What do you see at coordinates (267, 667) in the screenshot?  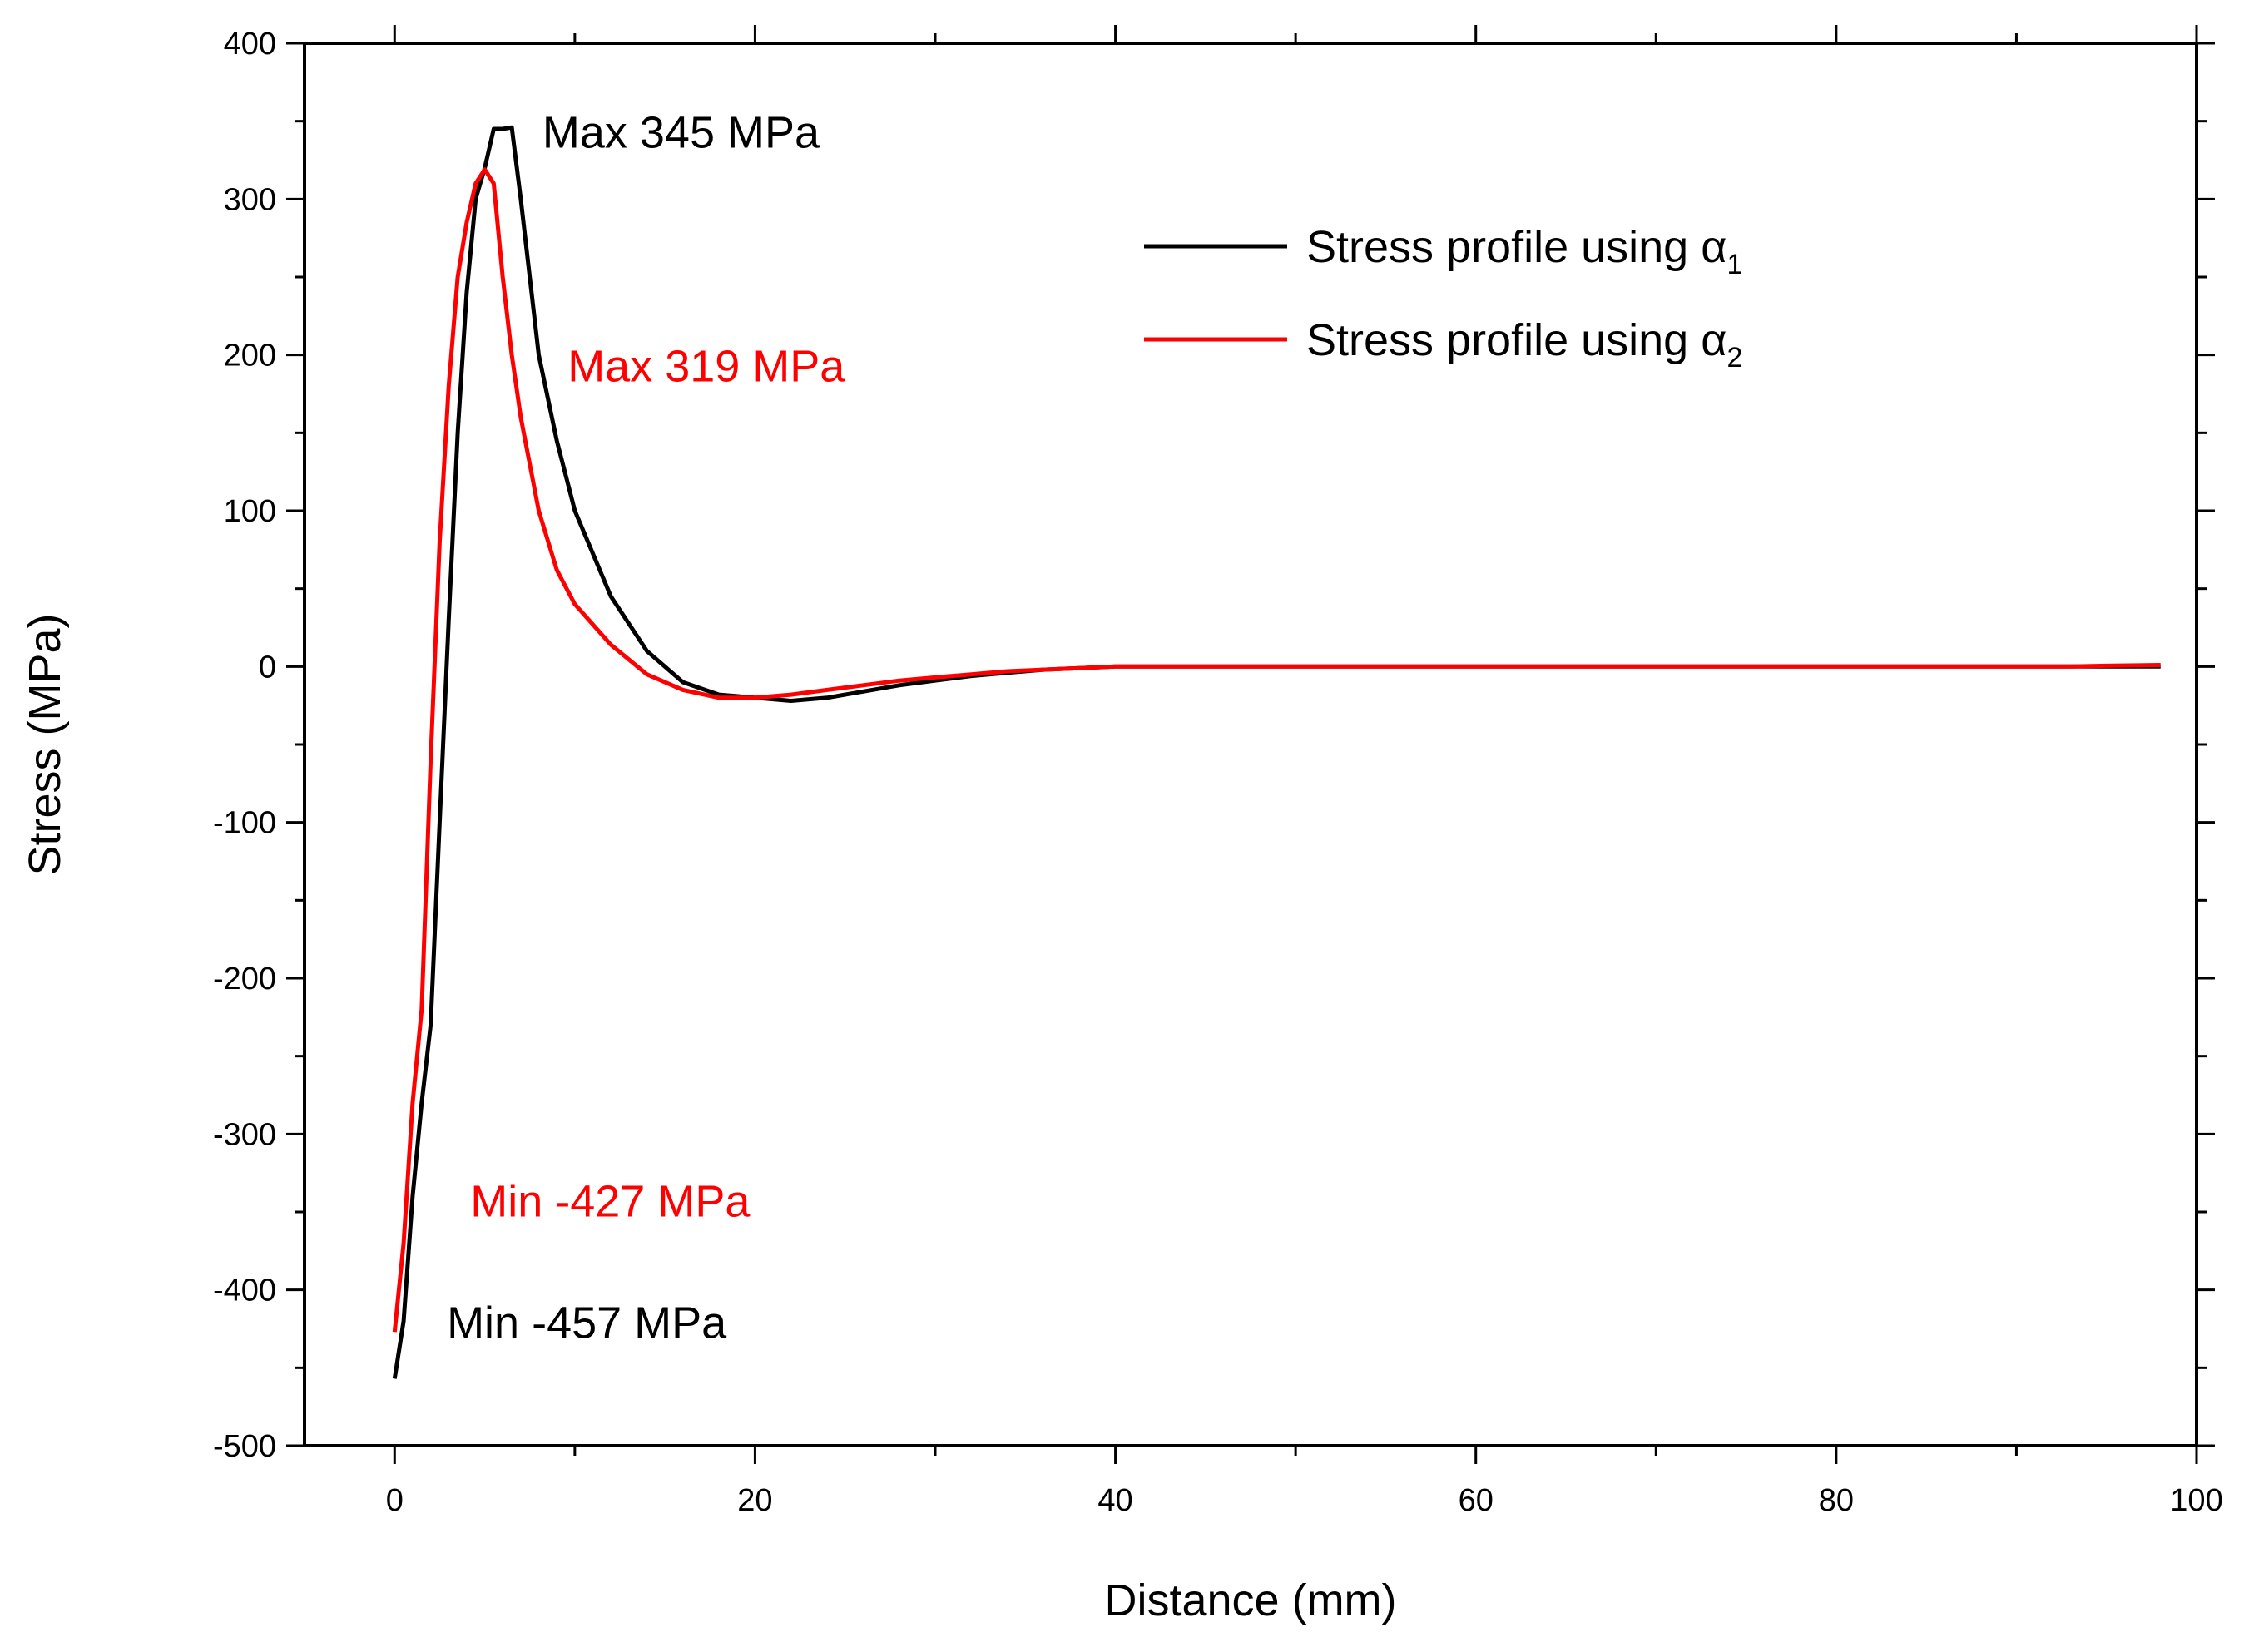 I see `y-tick-label: 0` at bounding box center [267, 667].